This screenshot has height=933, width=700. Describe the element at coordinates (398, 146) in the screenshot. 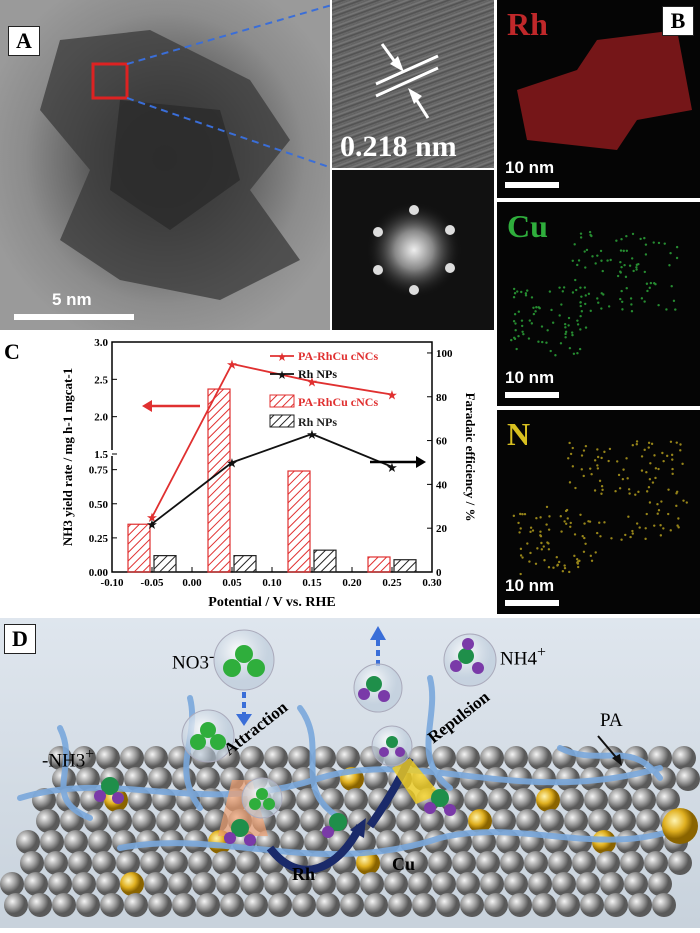

I see `lattice-spacing-label: 0.218 nm` at that location.